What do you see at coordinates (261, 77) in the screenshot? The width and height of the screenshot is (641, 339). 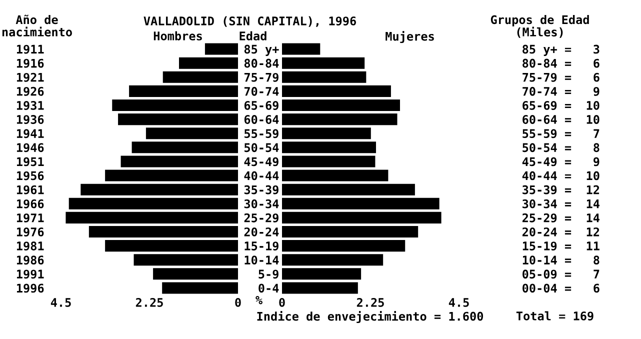 I see `y-tick-label: 75-79` at bounding box center [261, 77].